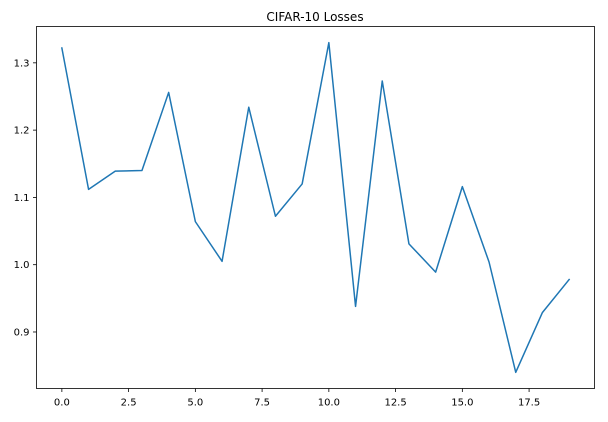  Describe the element at coordinates (195, 403) in the screenshot. I see `x-tick-label: 5.0` at that location.